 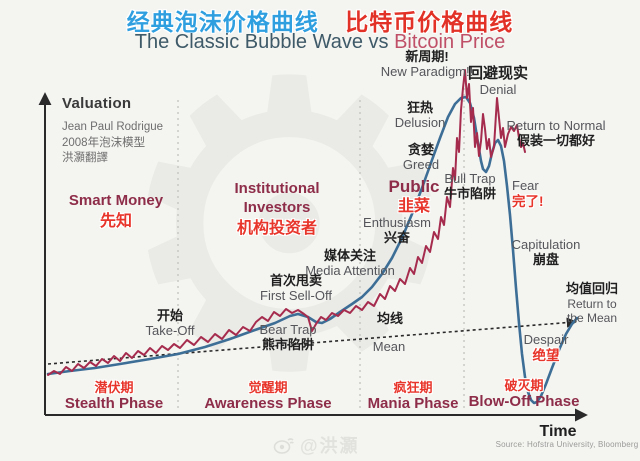 What do you see at coordinates (320, 20) in the screenshot?
I see `page-title: 经典泡沫价格曲线 比特币价格曲线` at bounding box center [320, 20].